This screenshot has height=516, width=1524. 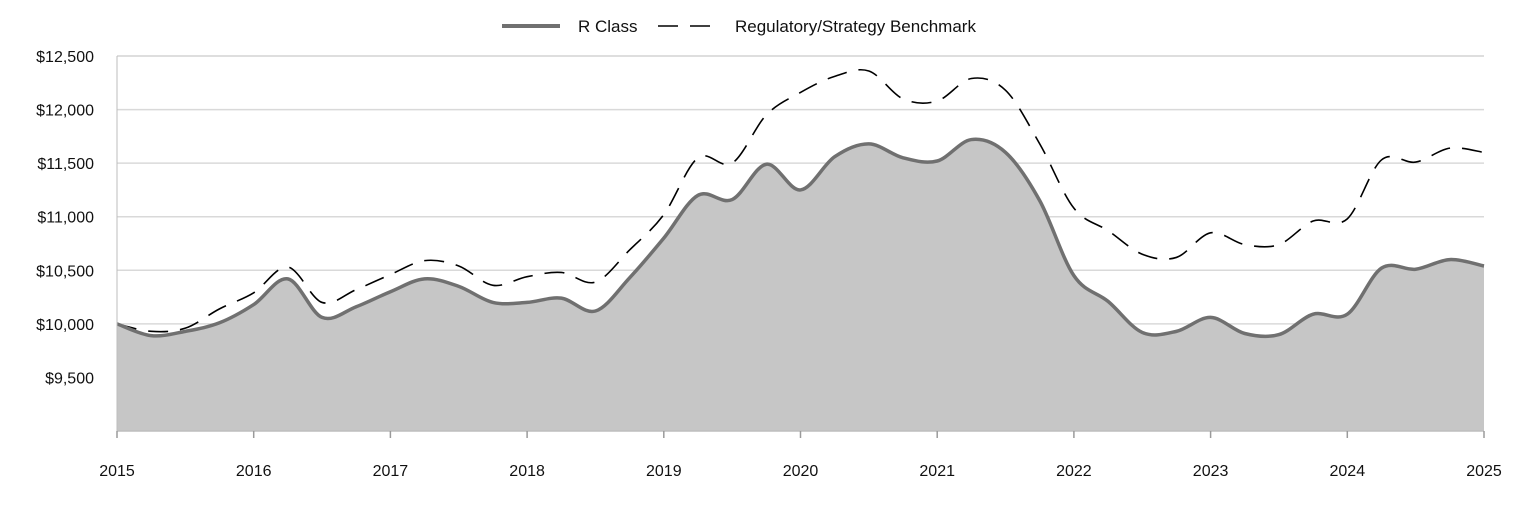 What do you see at coordinates (65, 111) in the screenshot?
I see `y-tick-label: $12,000` at bounding box center [65, 111].